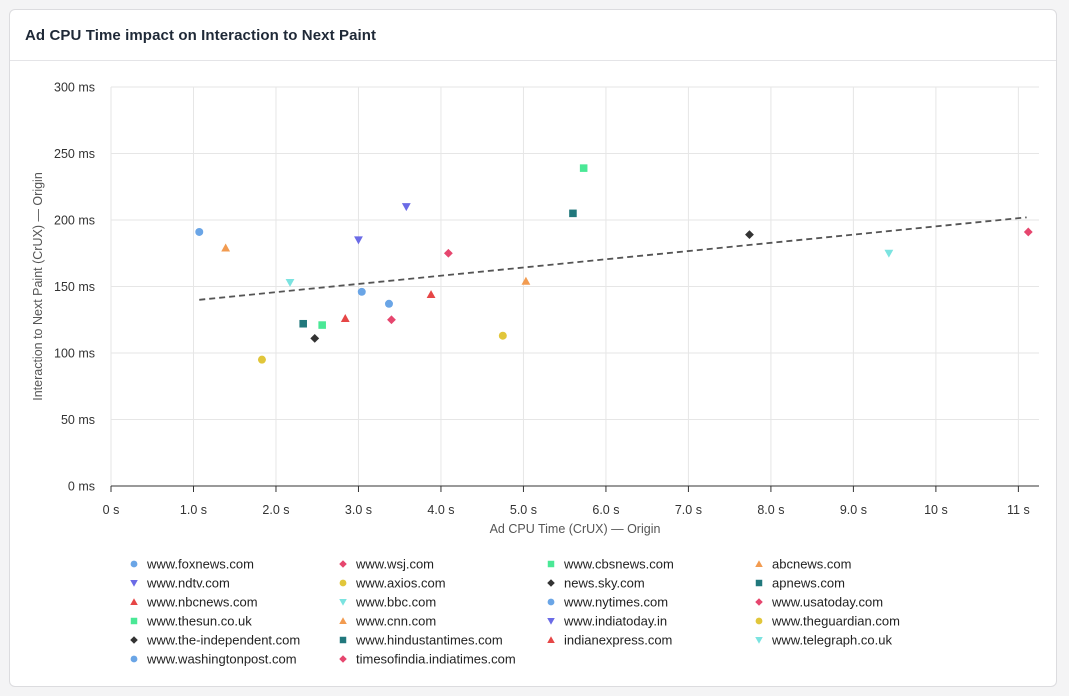 This screenshot has width=1069, height=696. Describe the element at coordinates (395, 602) in the screenshot. I see `legend-label: www.bbc.com` at that location.